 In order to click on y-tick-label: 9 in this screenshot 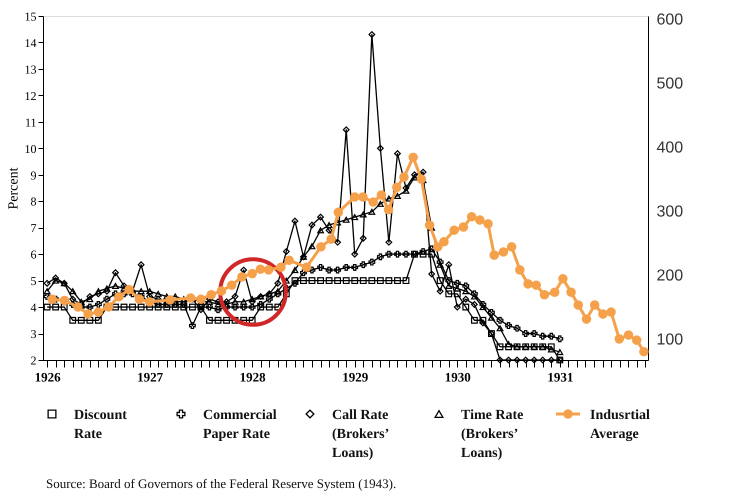, I will do `click(33, 175)`.